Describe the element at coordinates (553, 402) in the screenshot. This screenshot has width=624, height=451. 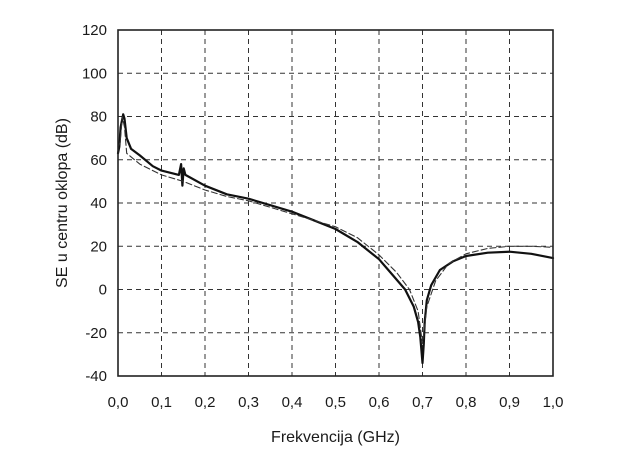
I see `x-tick-label: 1,0` at that location.